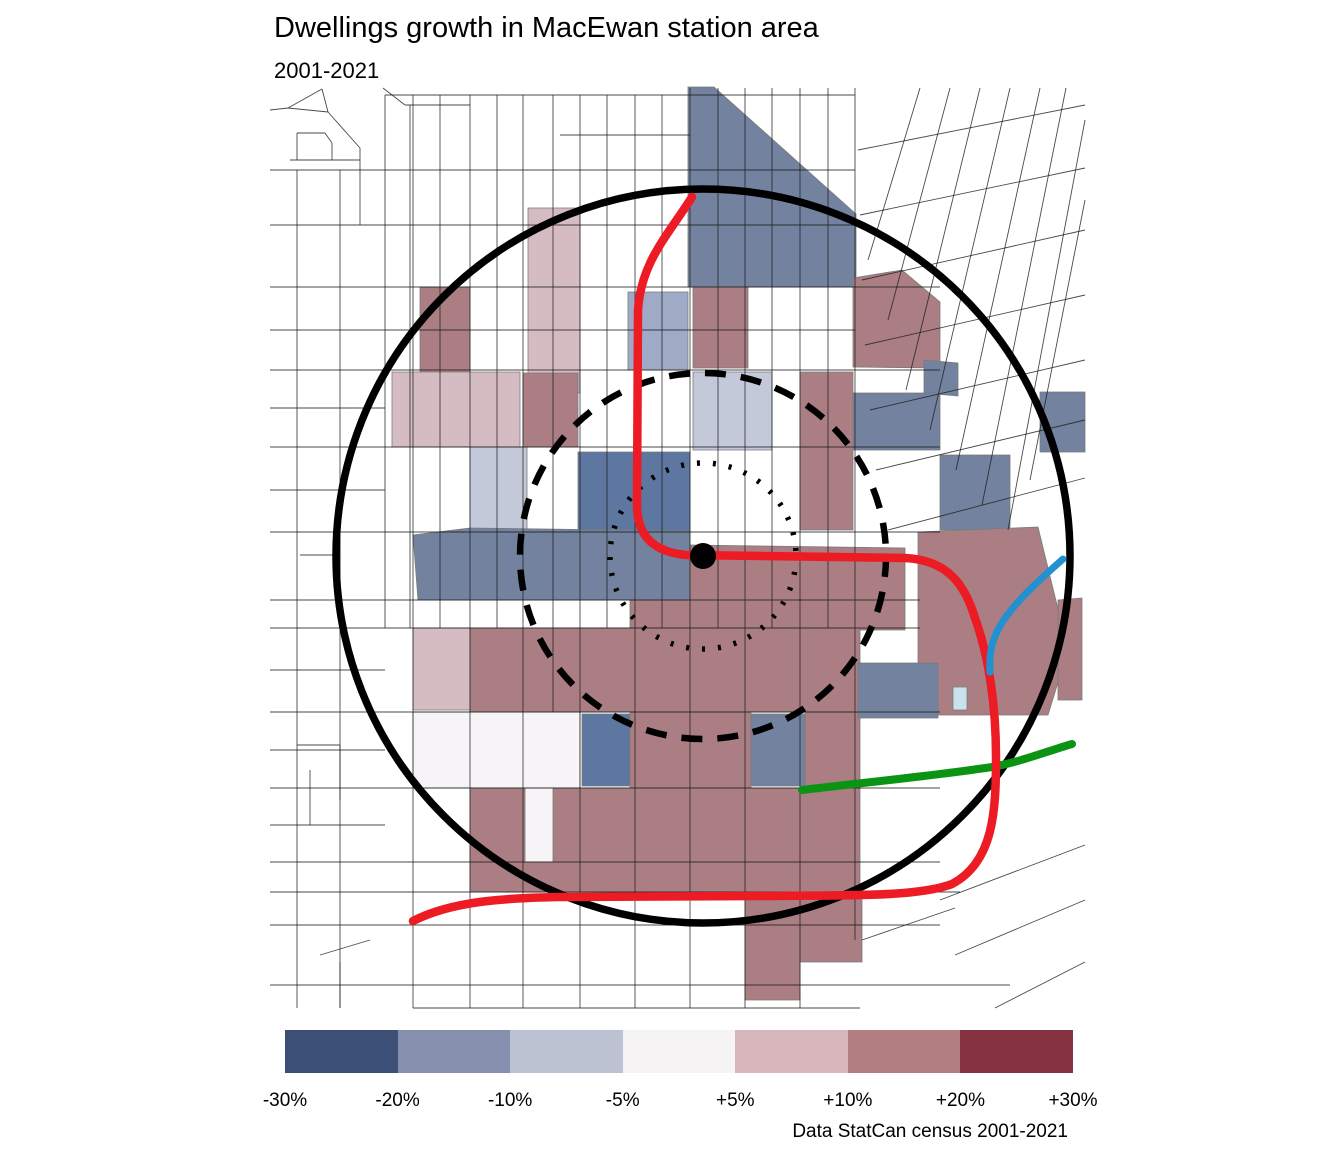 The width and height of the screenshot is (1344, 1152). What do you see at coordinates (930, 1131) in the screenshot?
I see `data-source-caption: Data StatCan census 2001-2021` at bounding box center [930, 1131].